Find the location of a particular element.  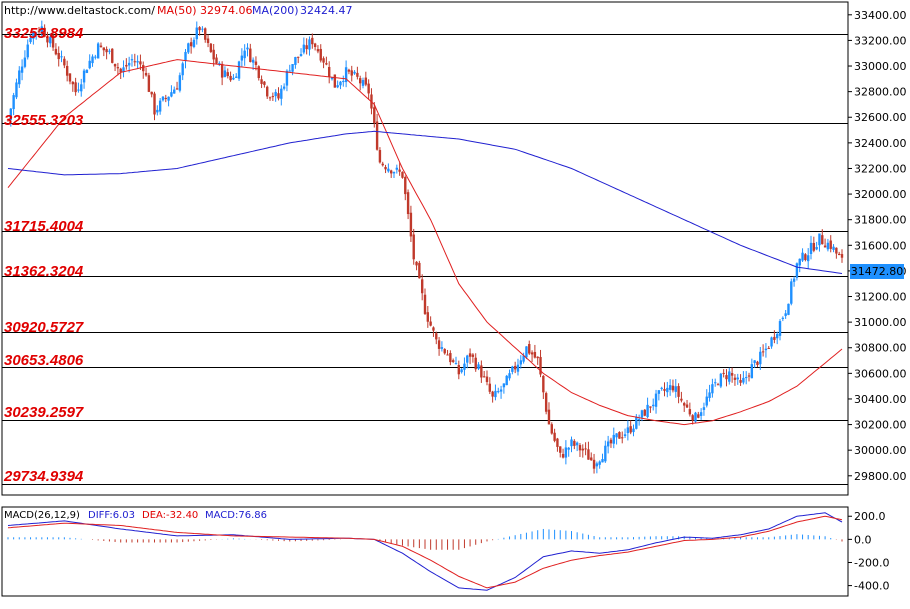

last-price-tag: 31472.80 is located at coordinates (877, 271).